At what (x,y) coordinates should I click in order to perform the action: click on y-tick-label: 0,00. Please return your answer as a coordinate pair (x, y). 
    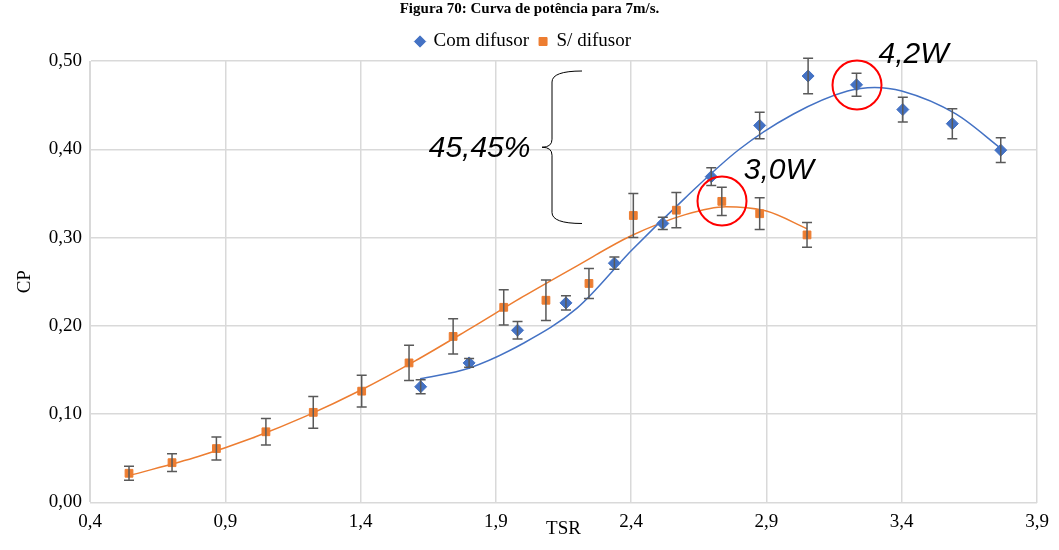
    Looking at the image, I should click on (65, 501).